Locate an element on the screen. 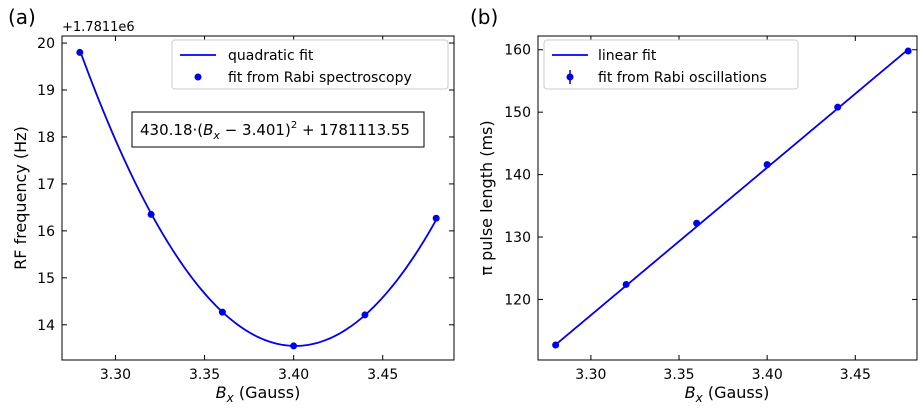  panel-a-y-tick-label: 16 is located at coordinates (46, 232).